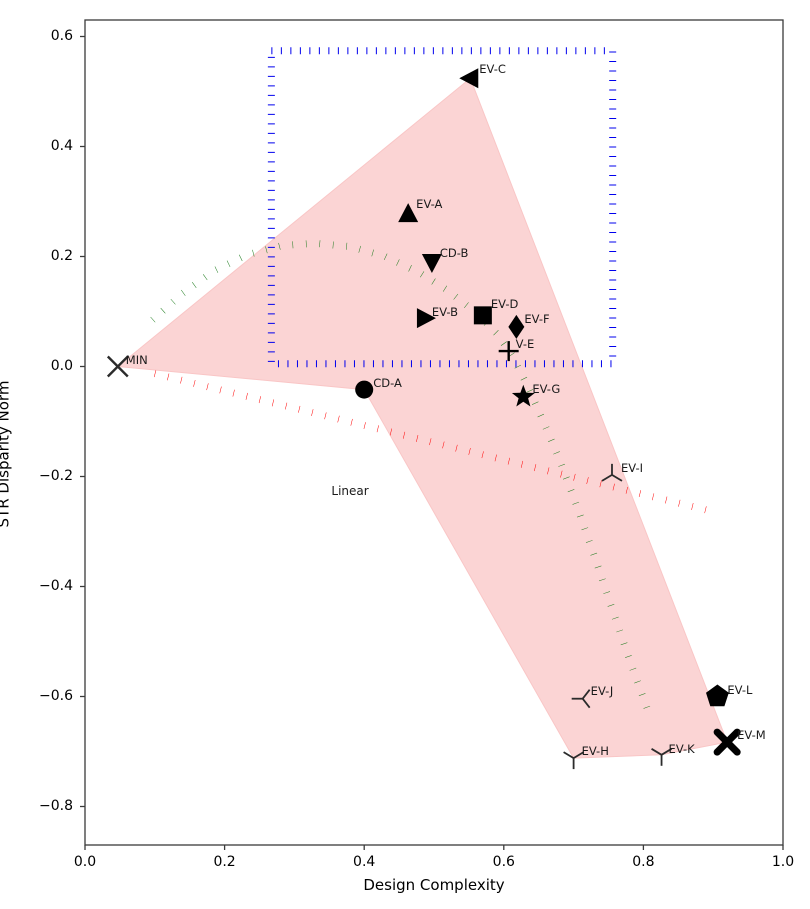 This screenshot has height=909, width=810. What do you see at coordinates (643, 862) in the screenshot?
I see `x-tick-label: 0.8` at bounding box center [643, 862].